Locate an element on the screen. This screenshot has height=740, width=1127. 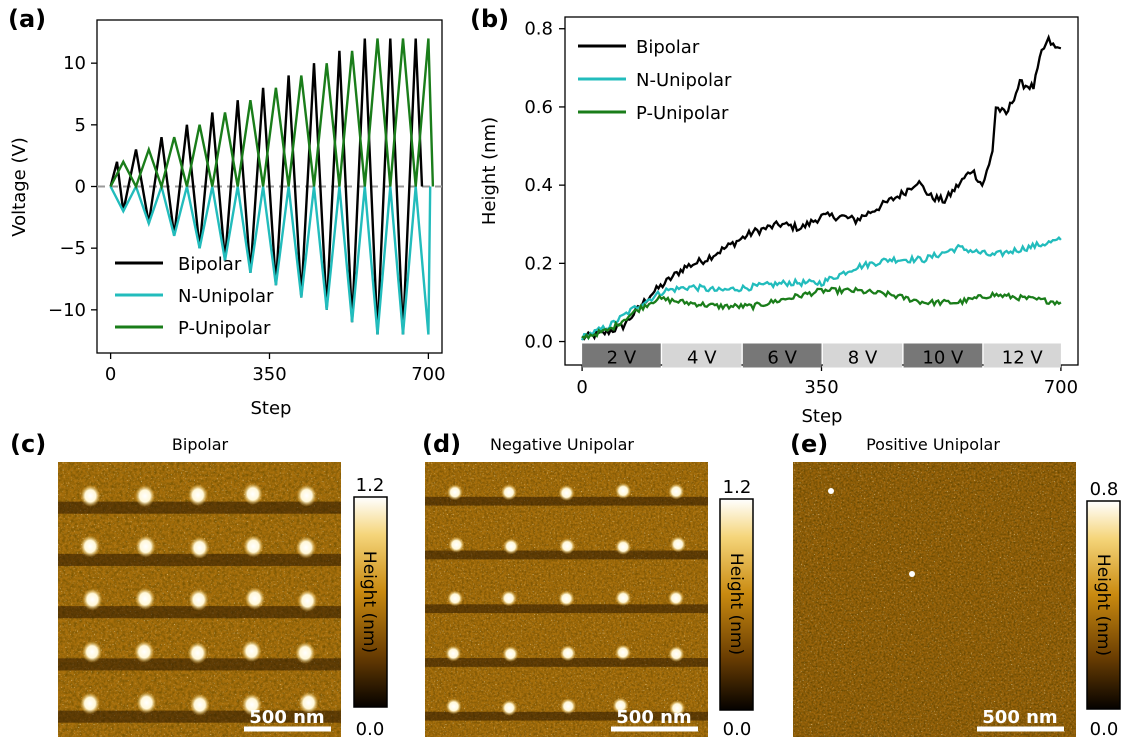
plot-a-series is located at coordinates (272, 186).